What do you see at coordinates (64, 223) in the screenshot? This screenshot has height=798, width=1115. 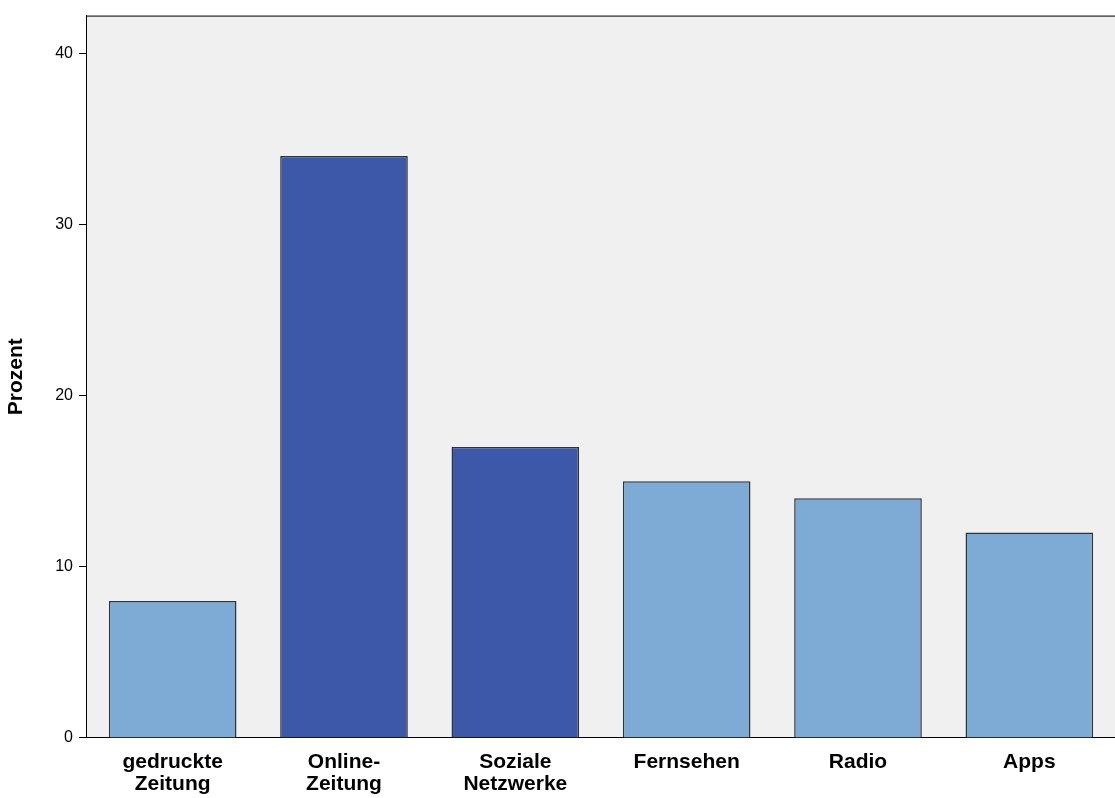 I see `y-tick-label: 30` at bounding box center [64, 223].